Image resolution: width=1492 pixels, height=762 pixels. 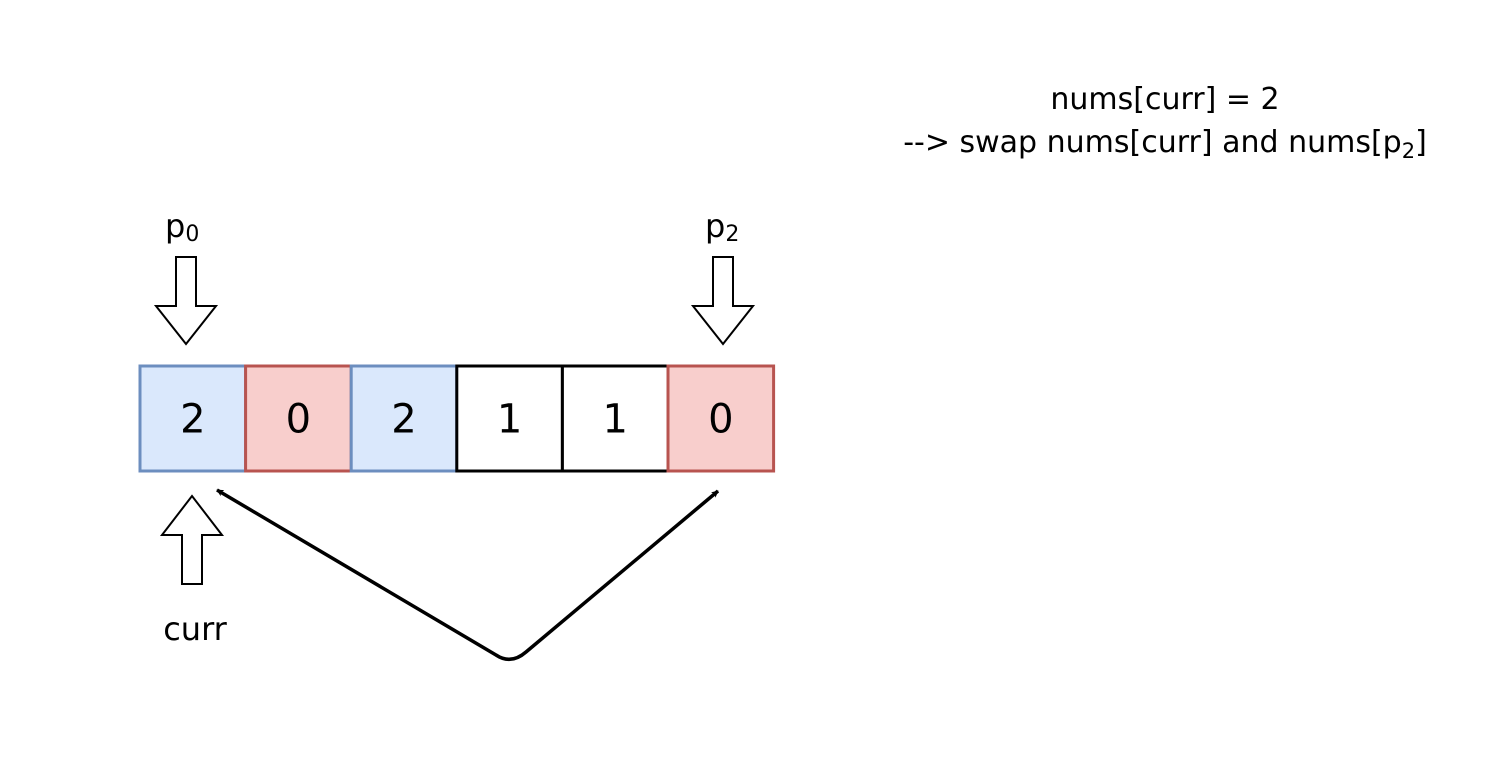 I want to click on pointer-label-p0: p0, so click(x=182, y=227).